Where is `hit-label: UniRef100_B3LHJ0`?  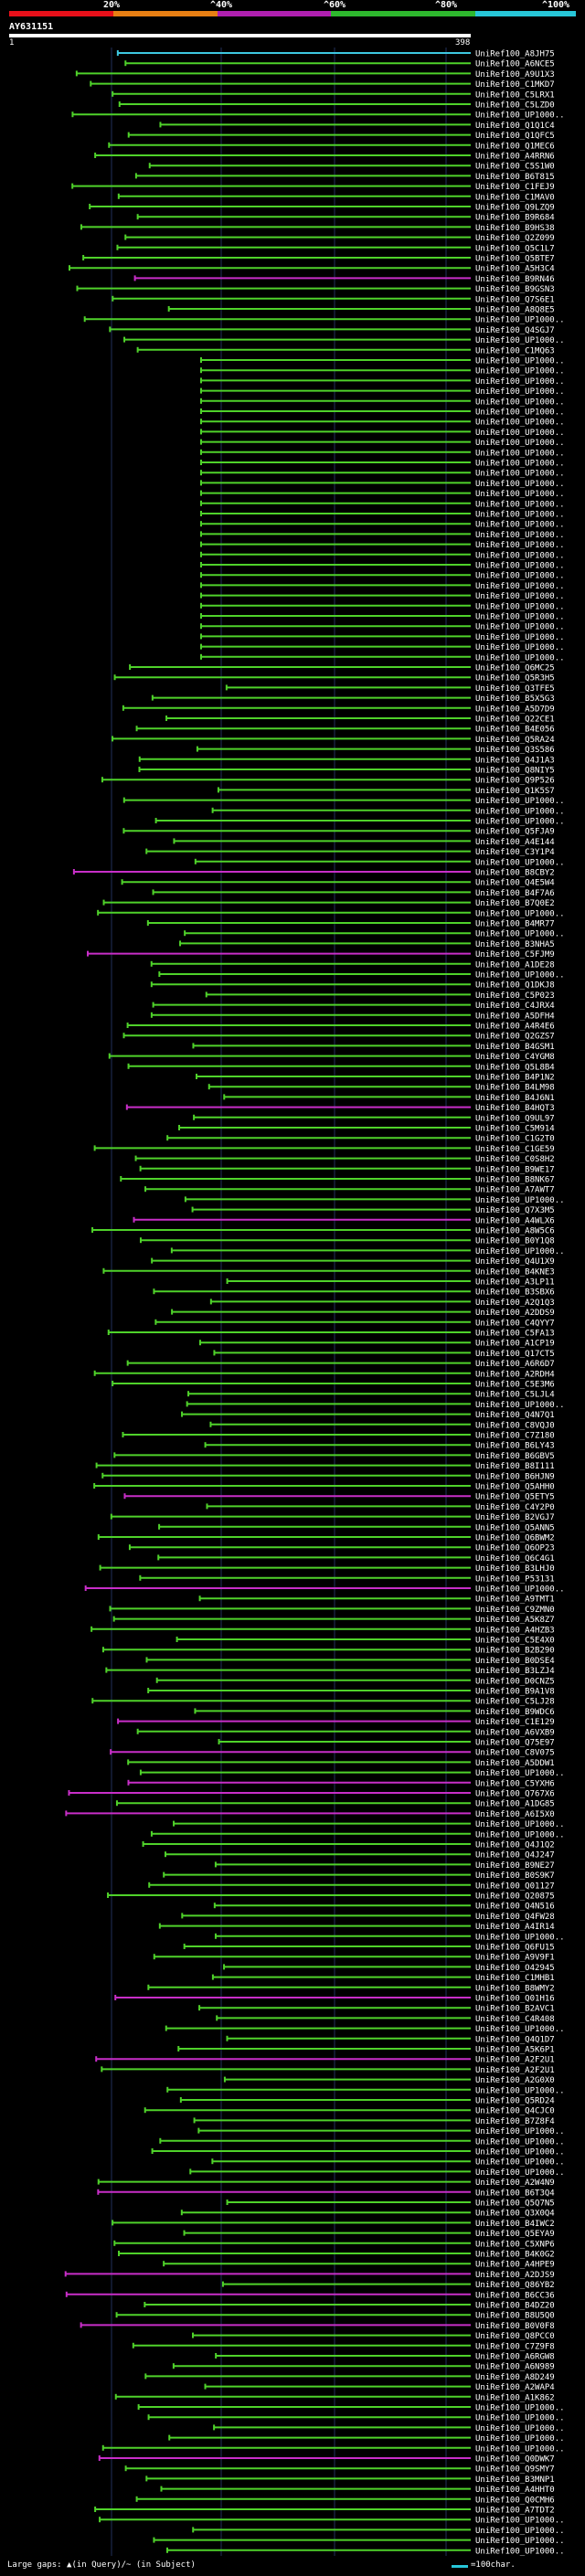 hit-label: UniRef100_B3LHJ0 is located at coordinates (515, 1569).